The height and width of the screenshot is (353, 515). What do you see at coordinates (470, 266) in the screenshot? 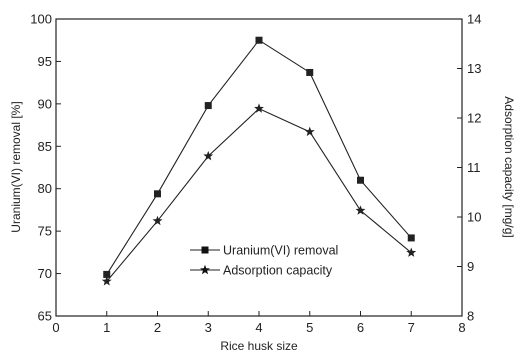
I see `right-y-tick-label: 9` at bounding box center [470, 266].